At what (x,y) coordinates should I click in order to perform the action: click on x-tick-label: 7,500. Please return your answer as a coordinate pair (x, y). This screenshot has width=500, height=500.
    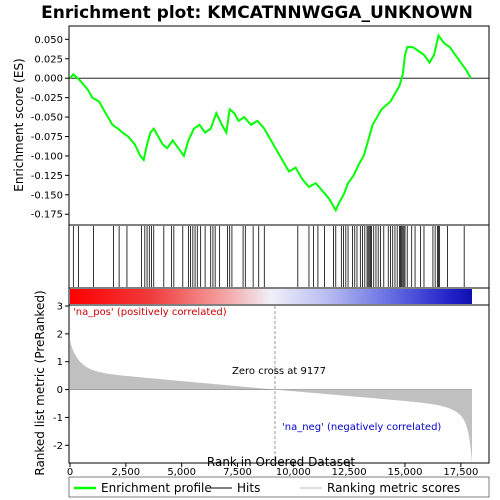
    Looking at the image, I should click on (237, 472).